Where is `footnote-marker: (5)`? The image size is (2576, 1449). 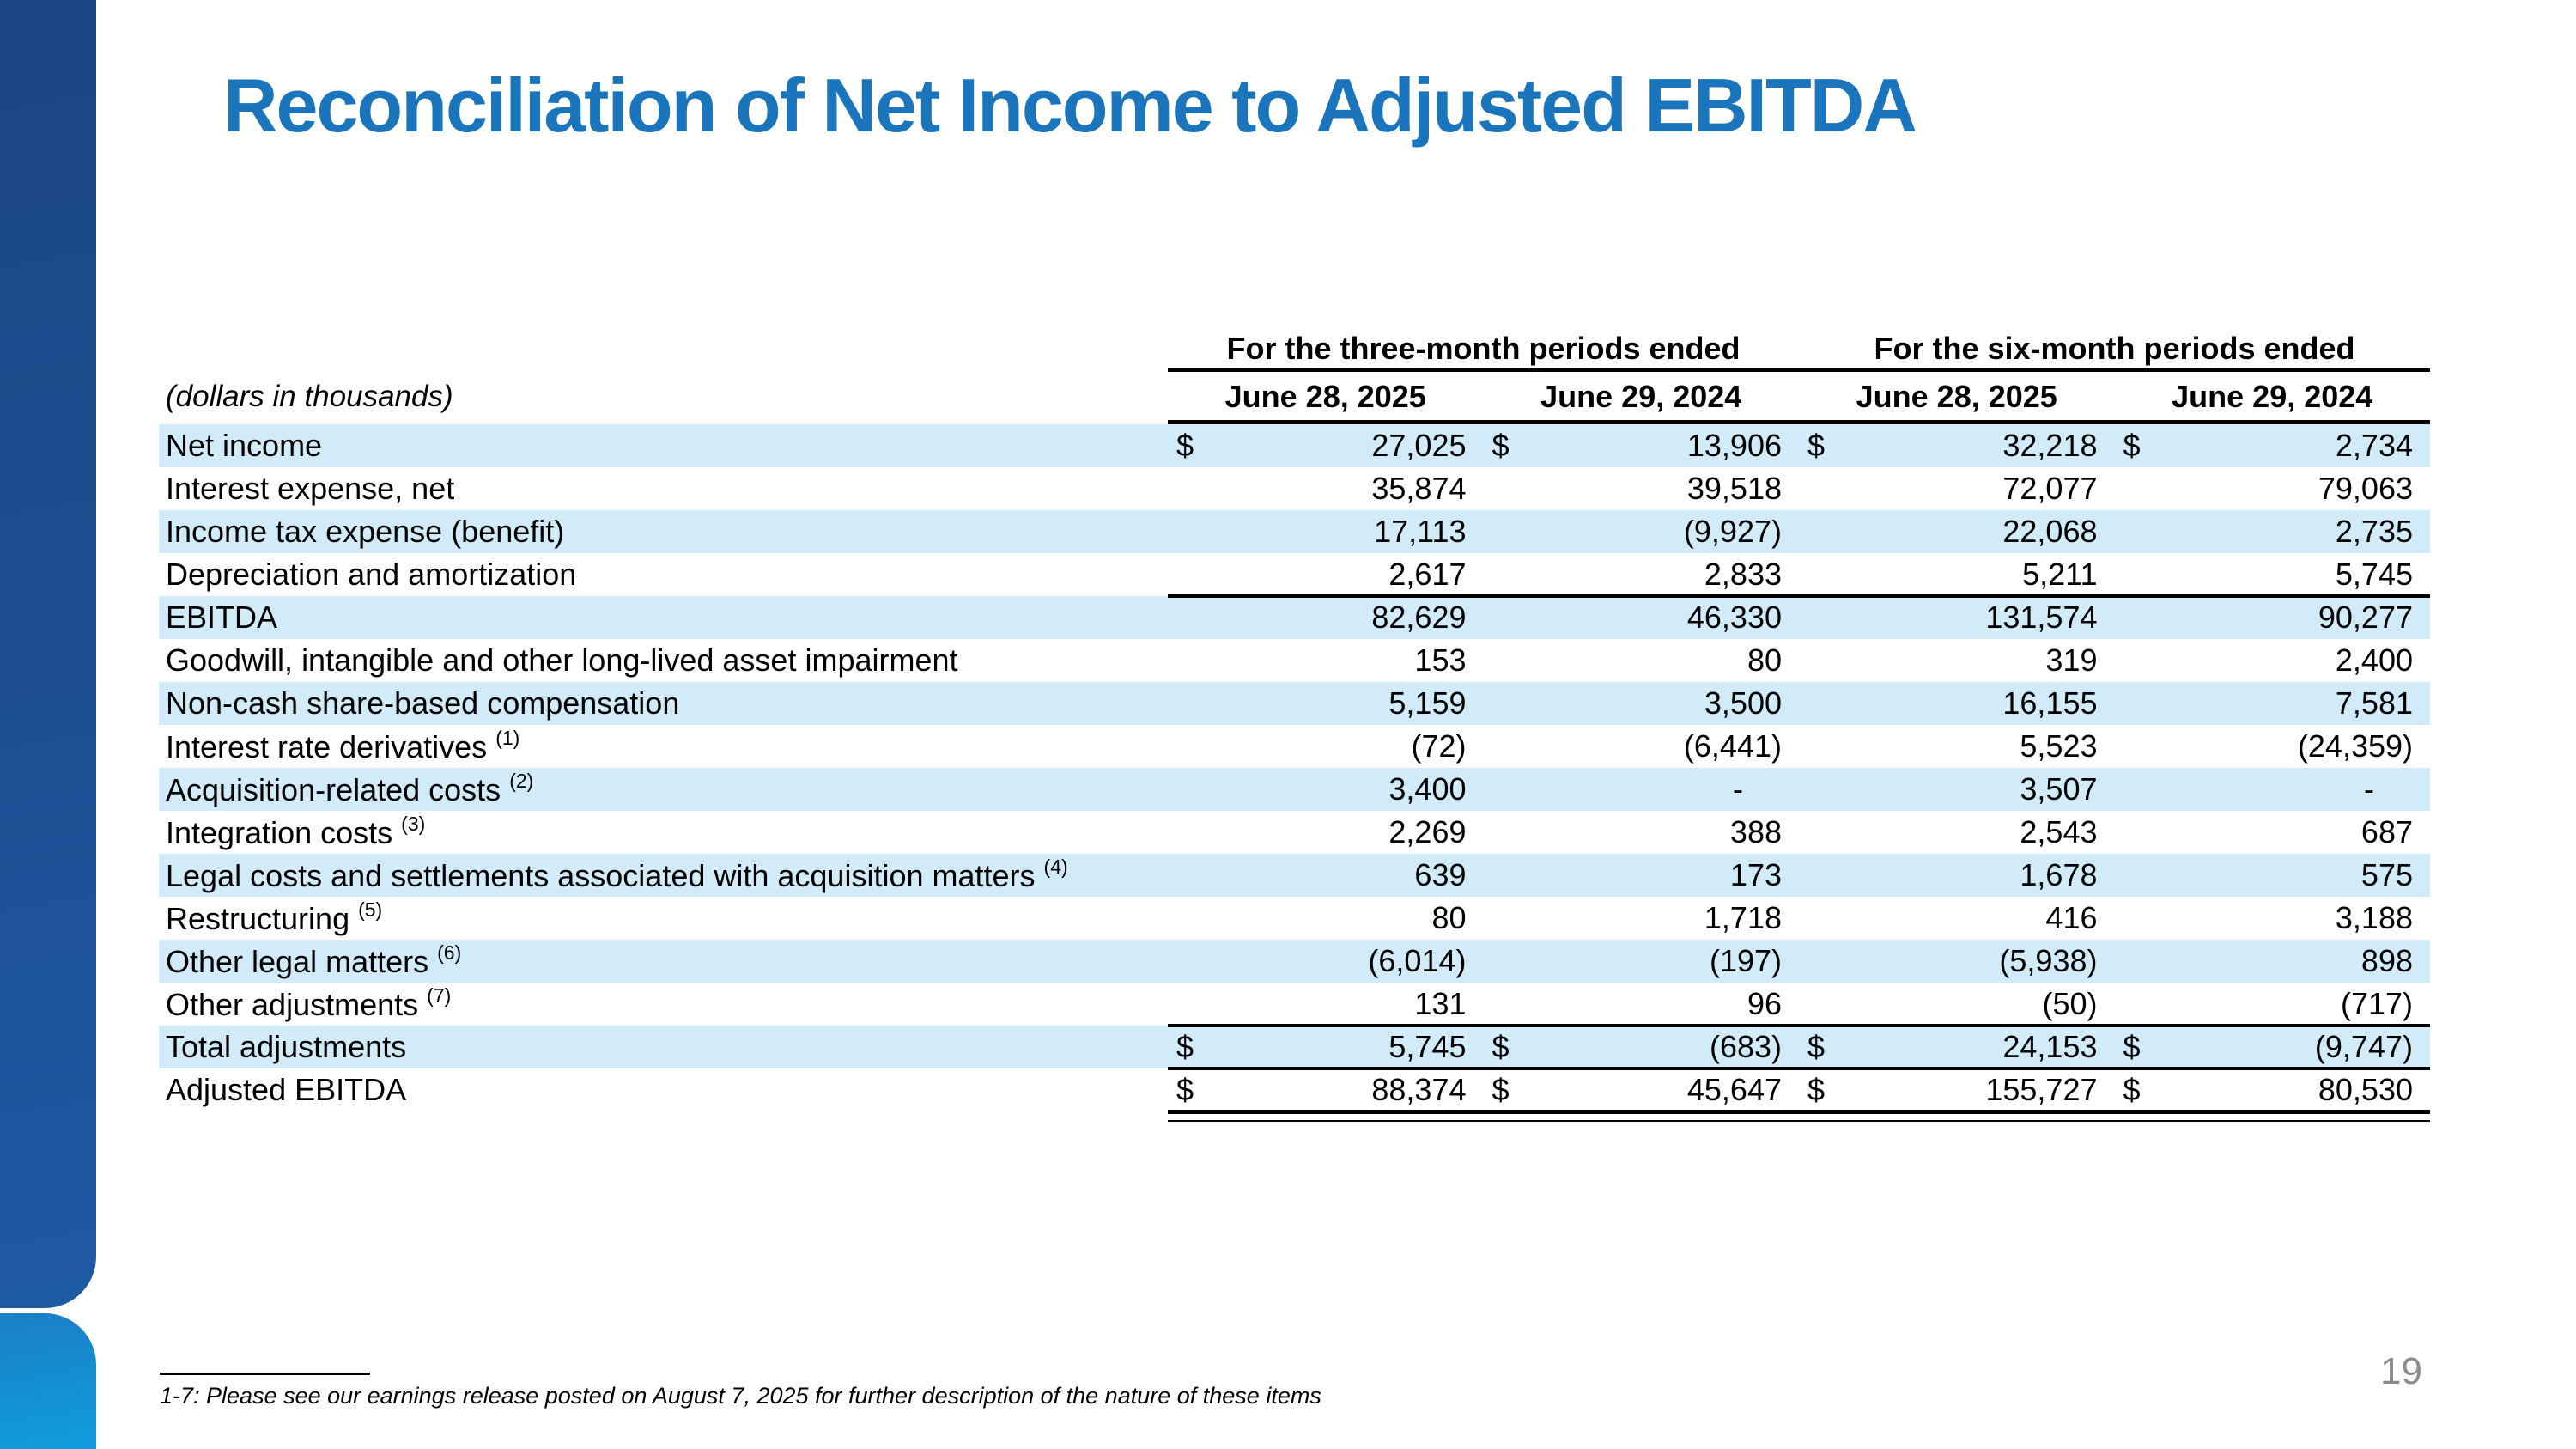
footnote-marker: (5) is located at coordinates (370, 909).